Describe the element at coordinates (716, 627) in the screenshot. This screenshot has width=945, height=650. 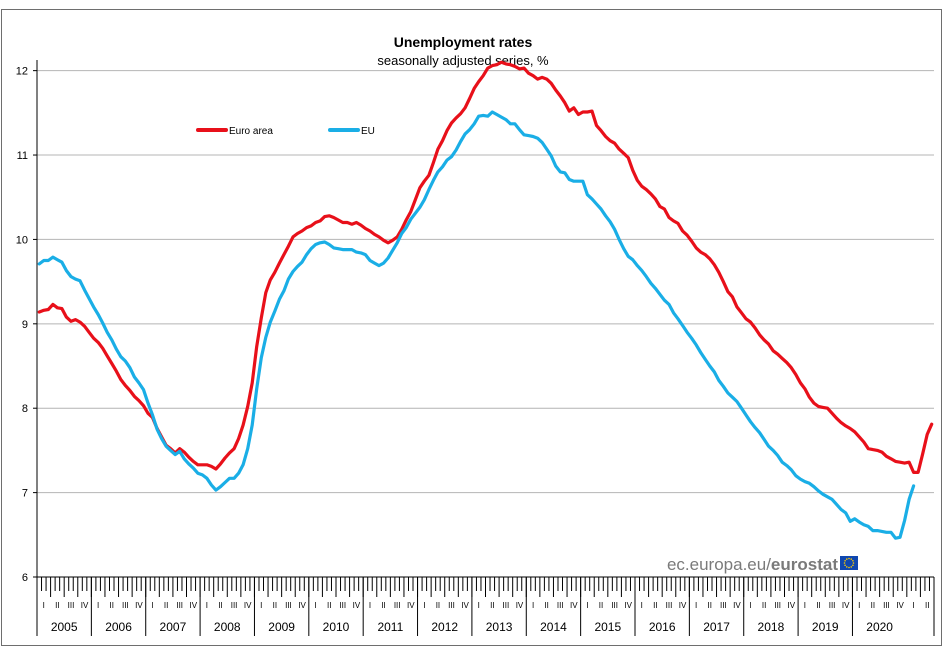
I see `x-year-label: 2017` at that location.